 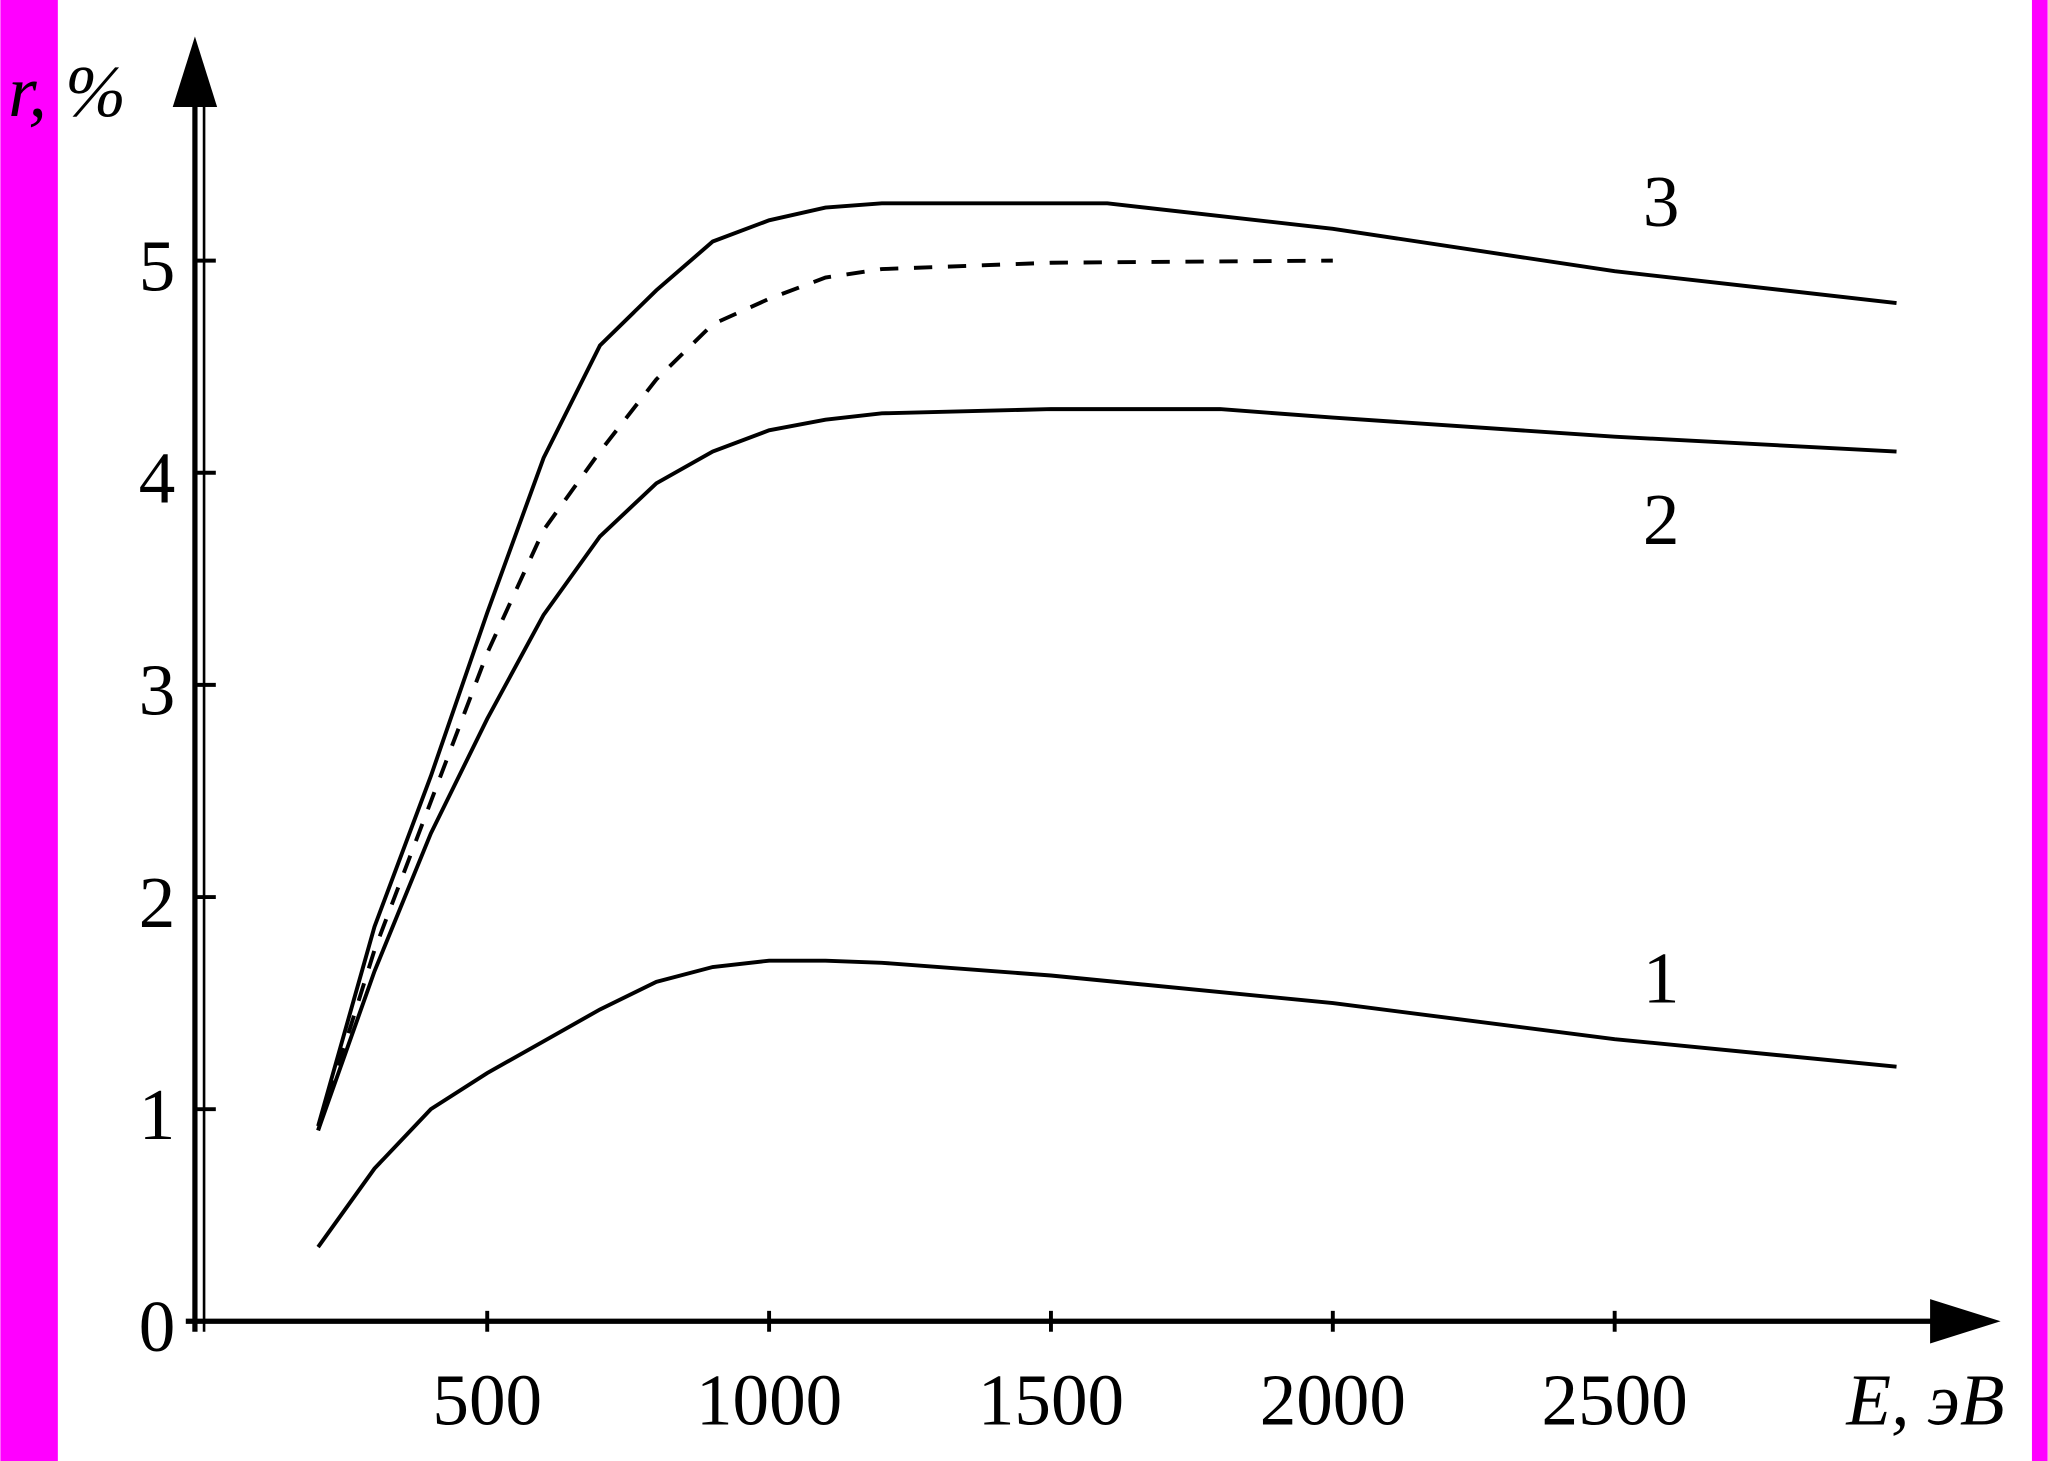 What do you see at coordinates (157, 690) in the screenshot?
I see `y-tick-label: 3` at bounding box center [157, 690].